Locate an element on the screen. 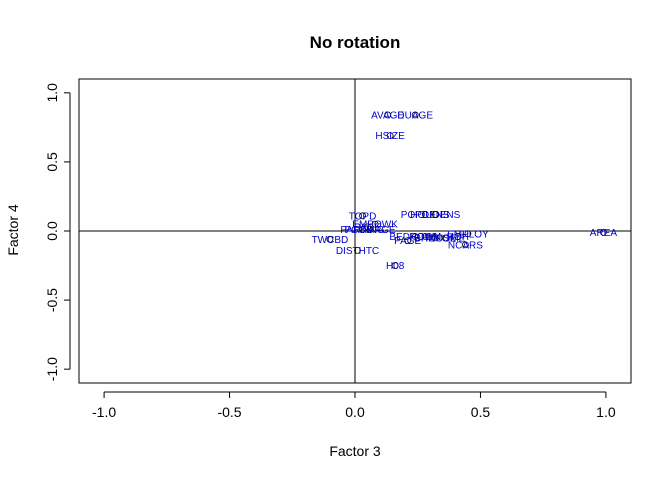  chart-title: No rotation is located at coordinates (355, 42).